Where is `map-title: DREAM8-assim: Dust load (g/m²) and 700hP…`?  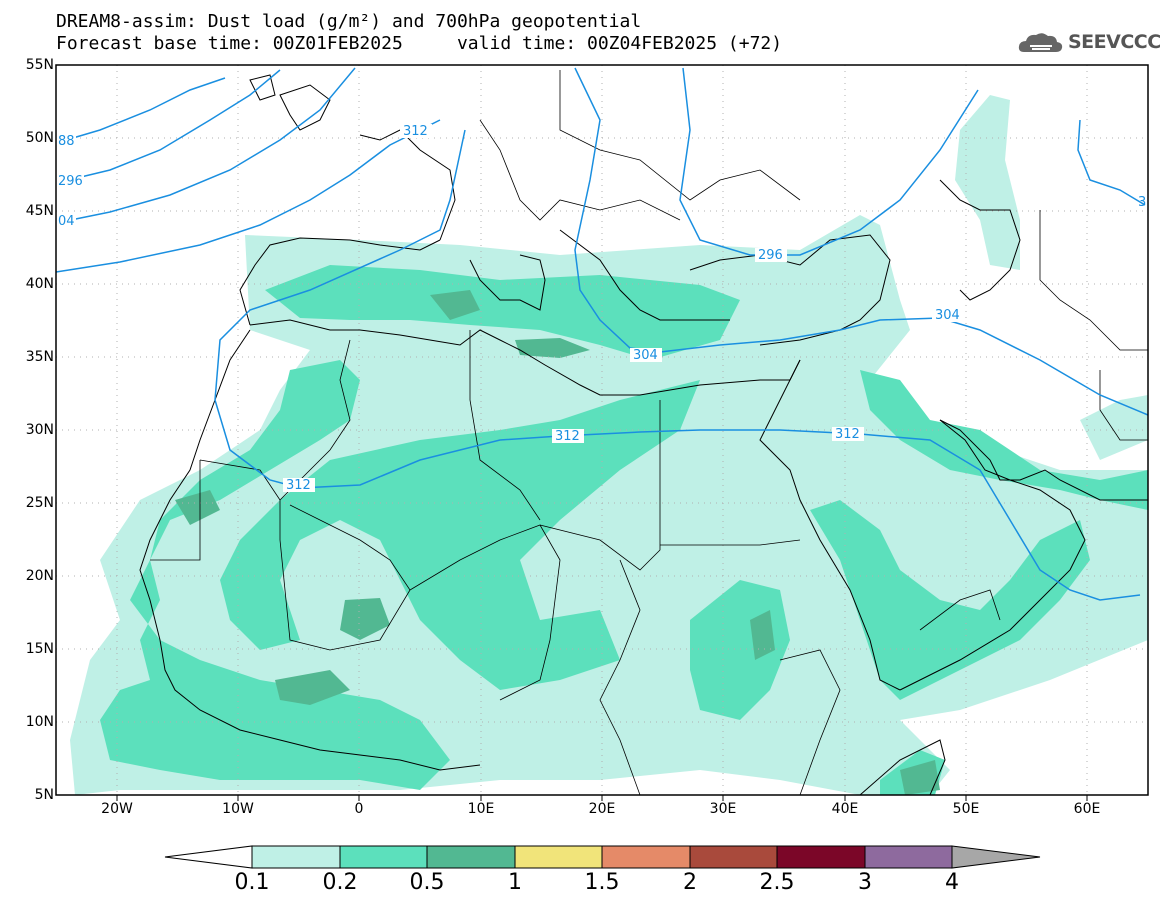
map-title: DREAM8-assim: Dust load (g/m²) and 700hP… is located at coordinates (349, 21).